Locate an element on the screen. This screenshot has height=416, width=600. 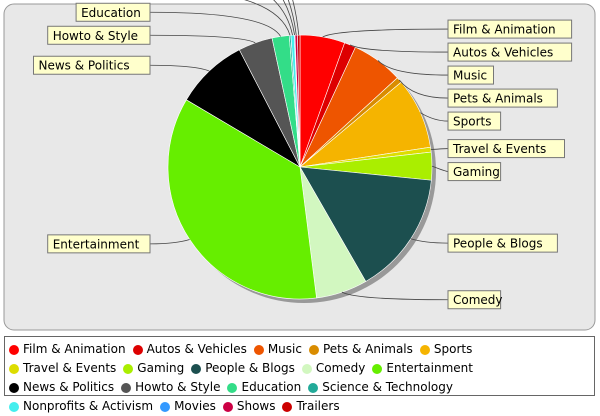
slice-label-9: Entertainment is located at coordinates (96, 244).